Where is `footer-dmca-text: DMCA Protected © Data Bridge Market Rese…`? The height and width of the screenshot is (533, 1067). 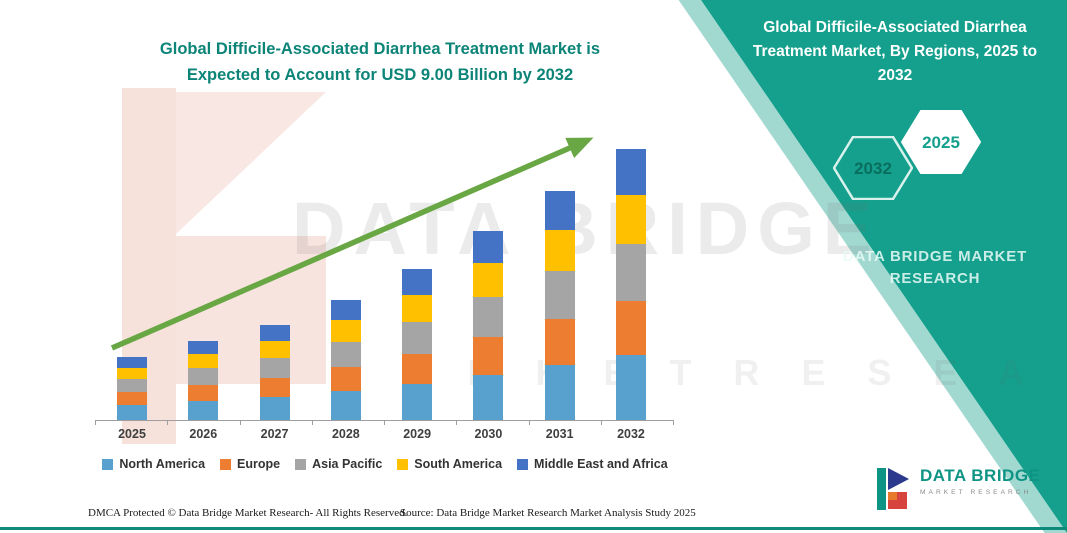 footer-dmca-text: DMCA Protected © Data Bridge Market Rese… is located at coordinates (248, 513).